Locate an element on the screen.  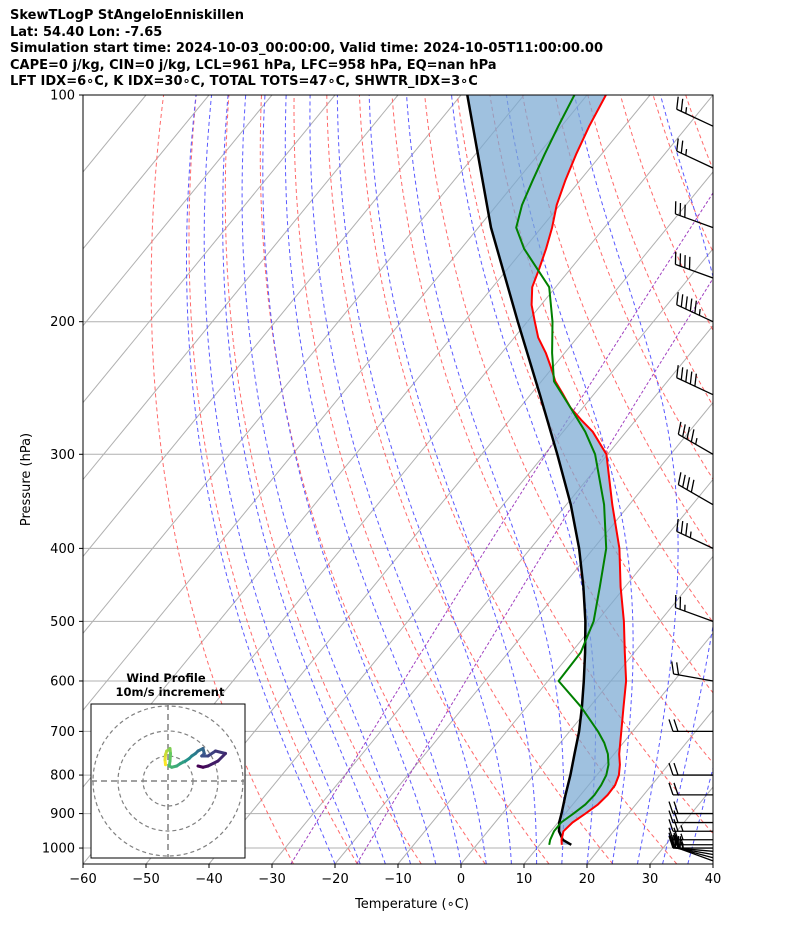
hodograph-ring is located at coordinates (168, 781).